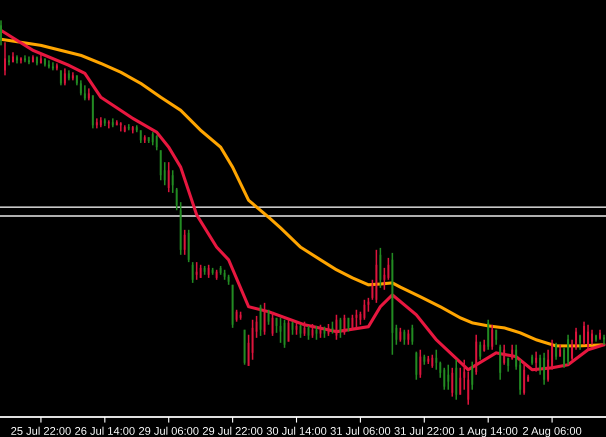  I want to click on x-tick-label: 26 Jul 14:00, so click(105, 430).